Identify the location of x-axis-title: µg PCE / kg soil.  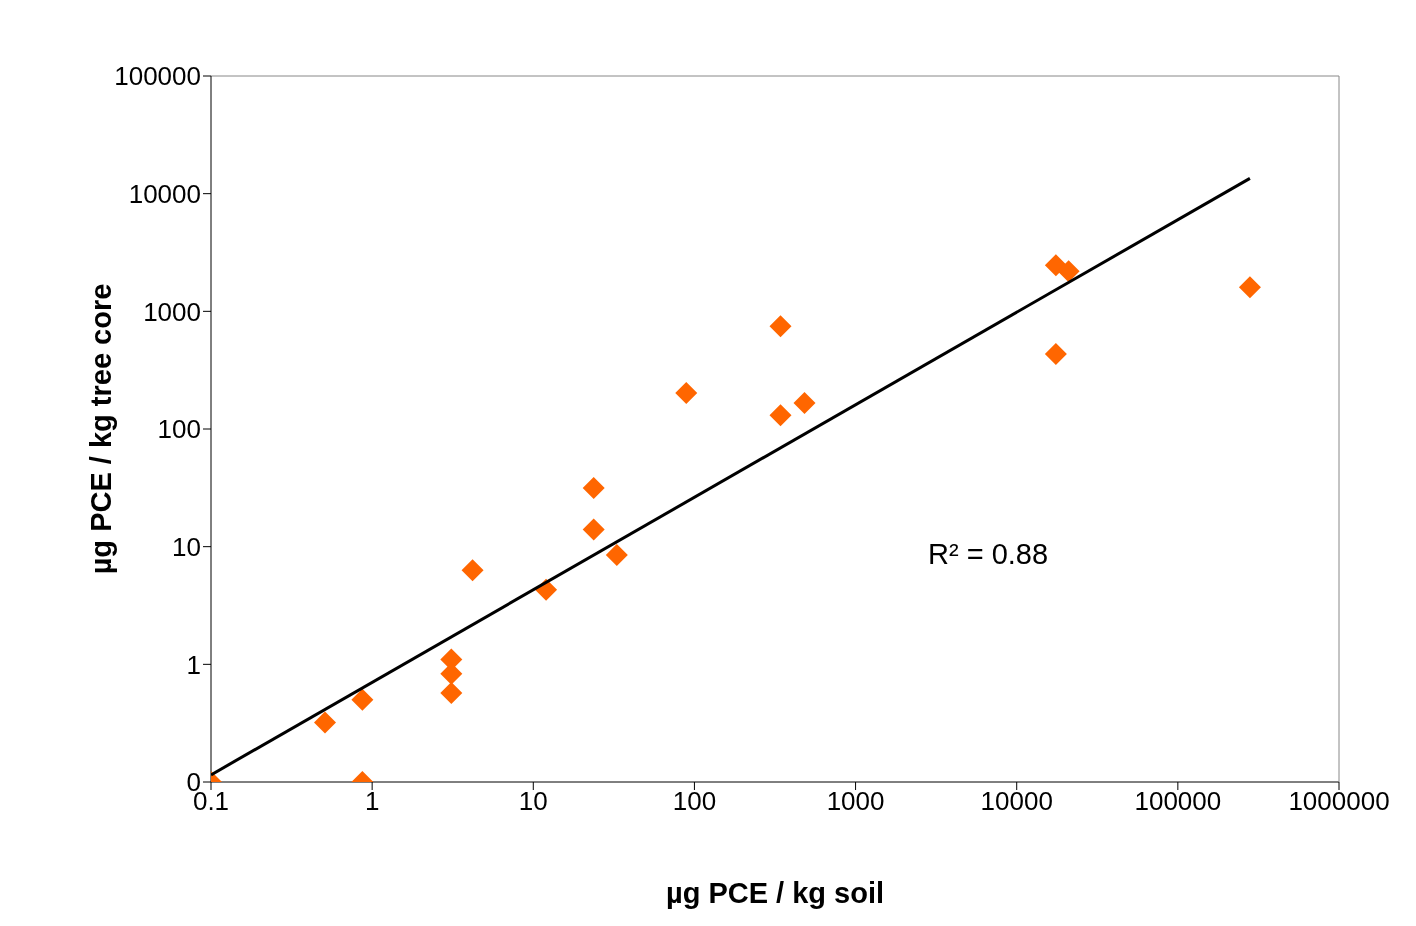
(775, 892).